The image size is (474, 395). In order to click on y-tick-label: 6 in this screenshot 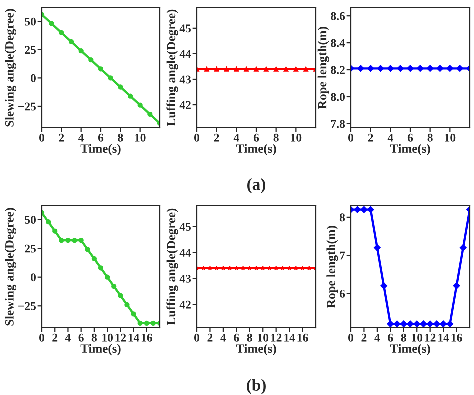, I will do `click(343, 294)`.